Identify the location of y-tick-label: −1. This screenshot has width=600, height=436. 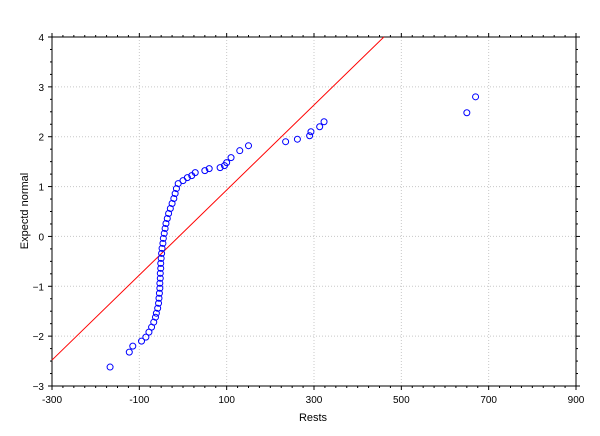
(39, 287).